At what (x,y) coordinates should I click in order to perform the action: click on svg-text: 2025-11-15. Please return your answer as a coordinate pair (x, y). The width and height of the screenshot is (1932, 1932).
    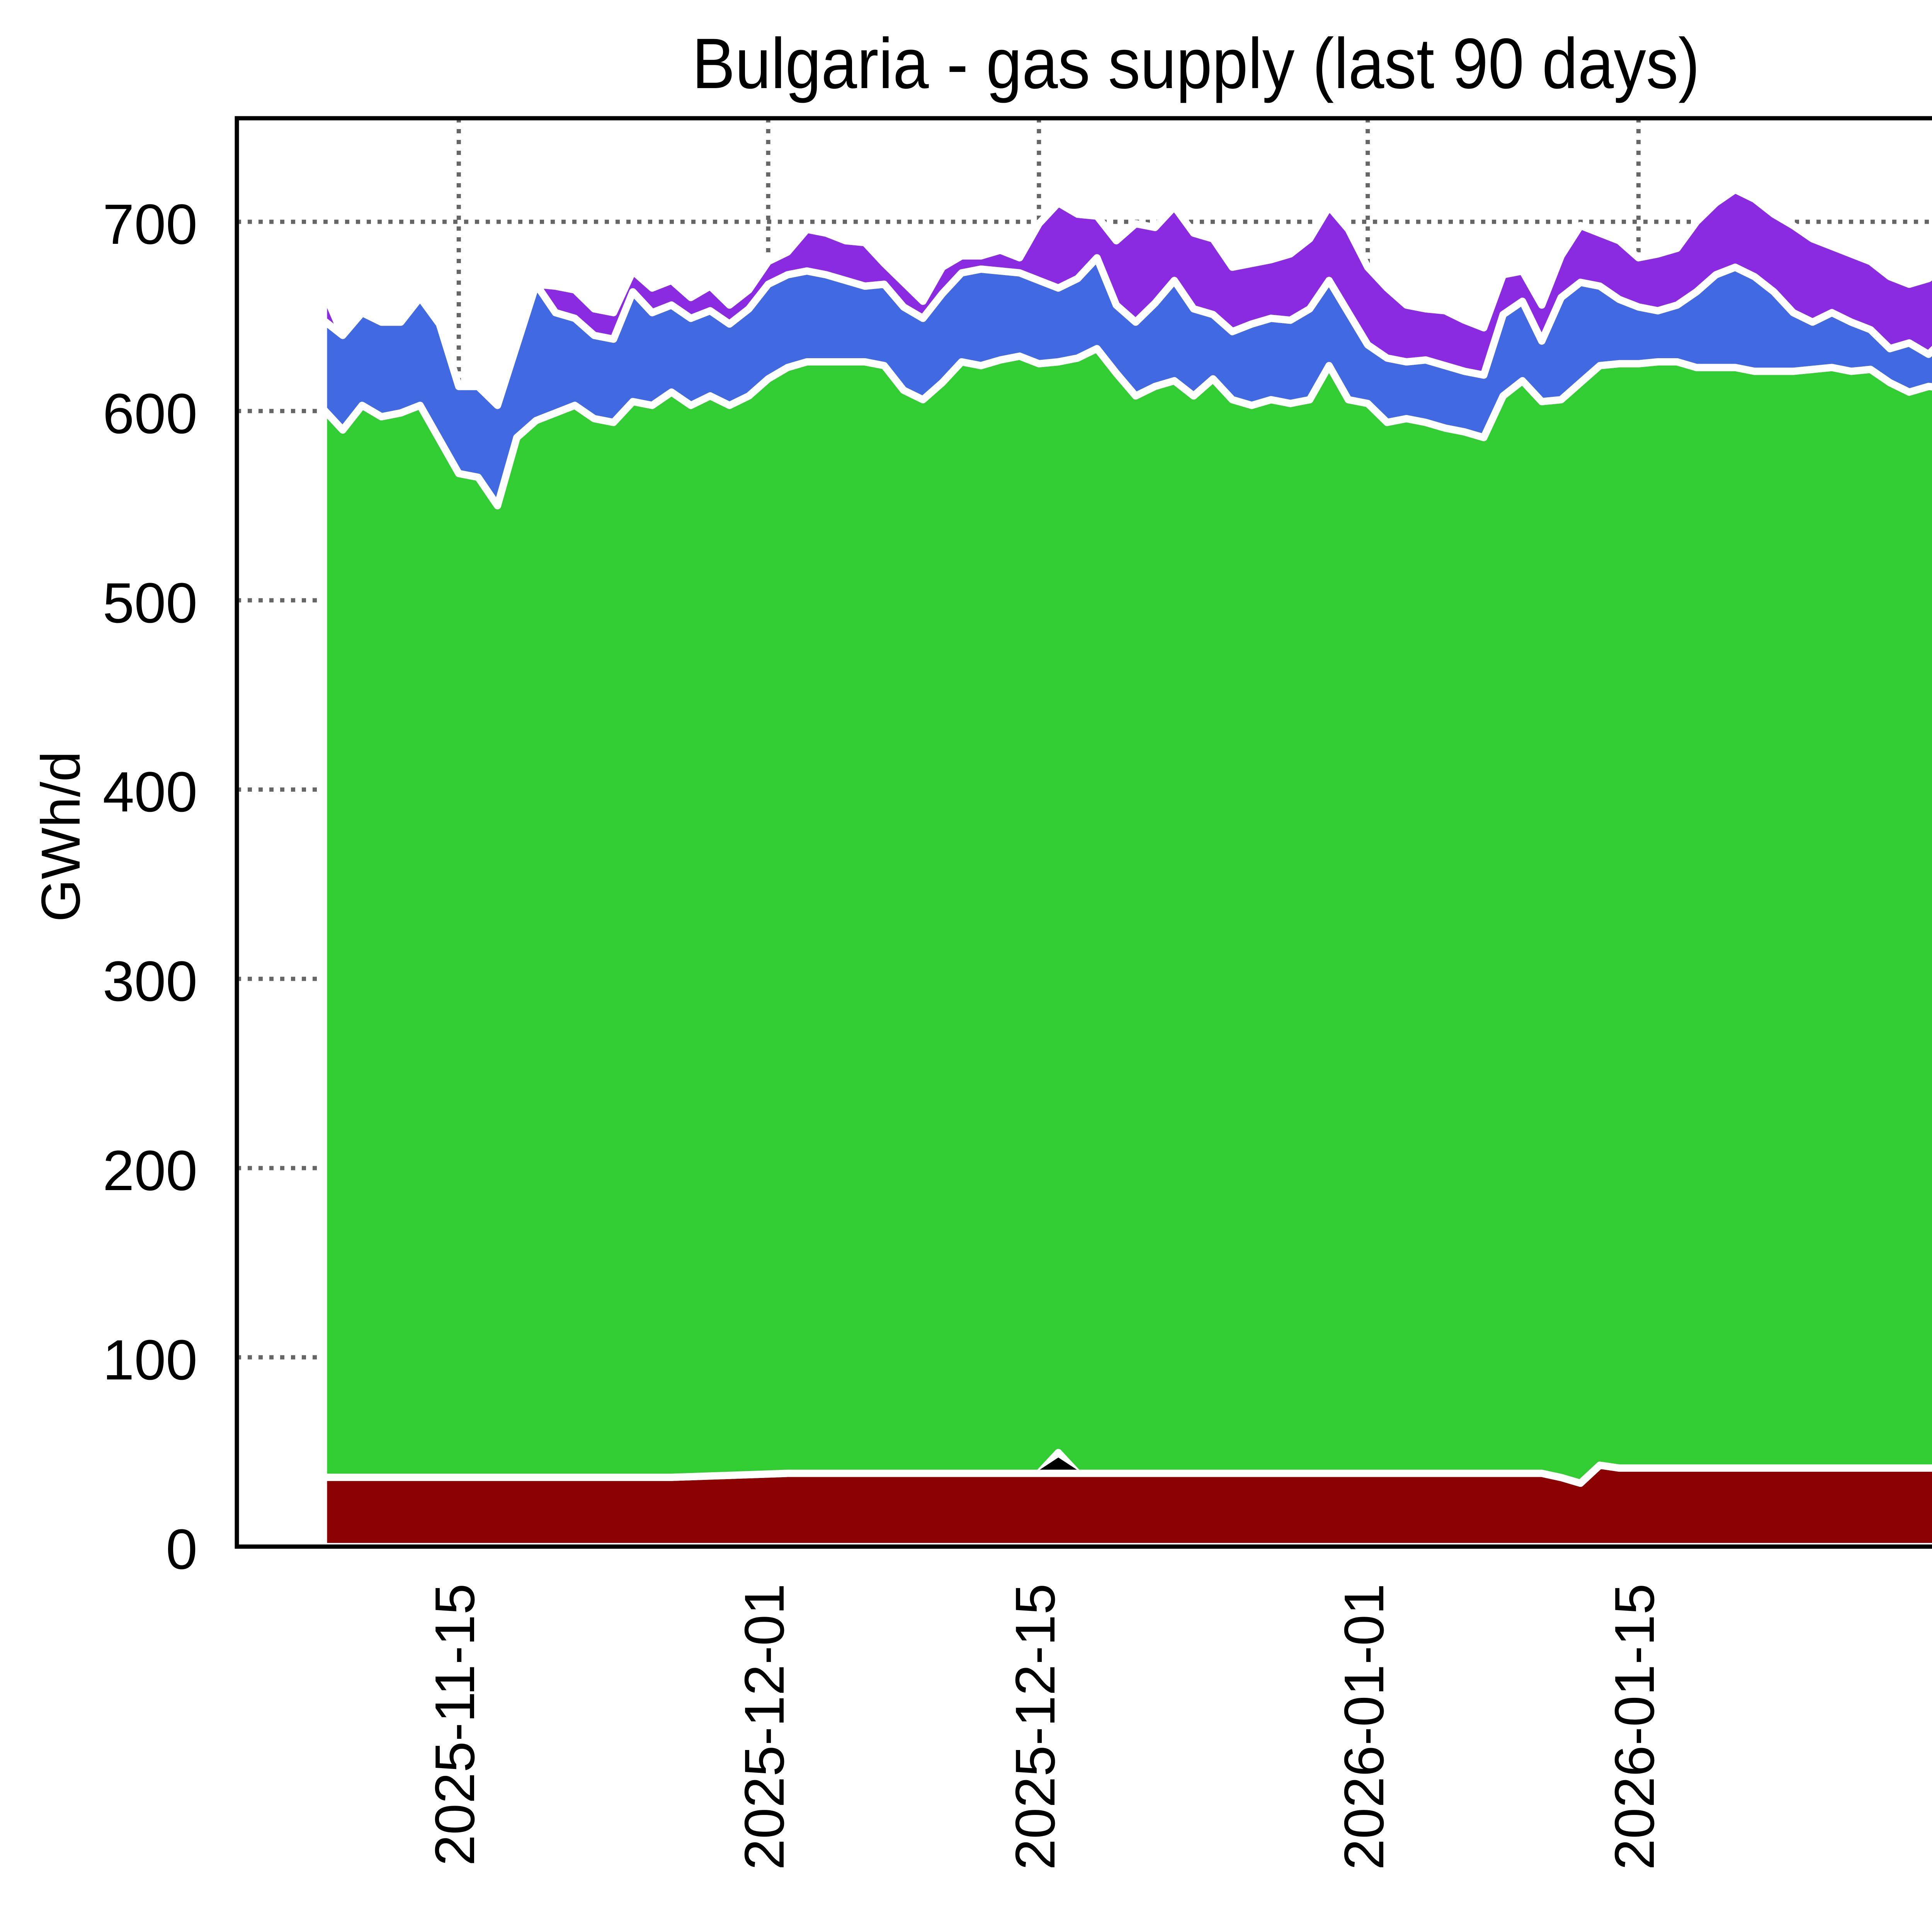
    Looking at the image, I should click on (454, 1725).